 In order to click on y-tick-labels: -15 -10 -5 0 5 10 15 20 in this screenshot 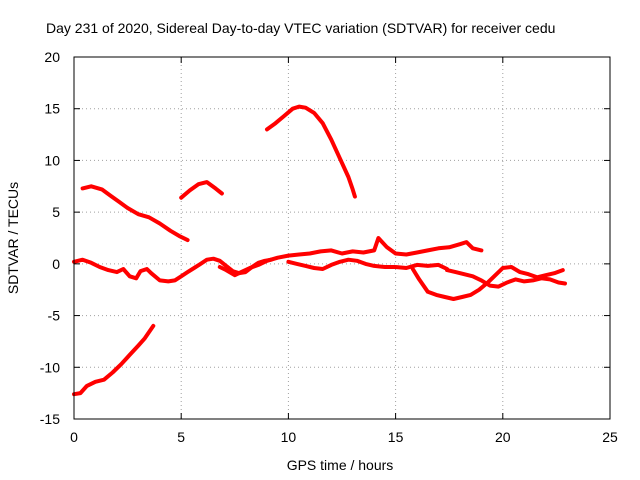, I will do `click(50, 238)`.